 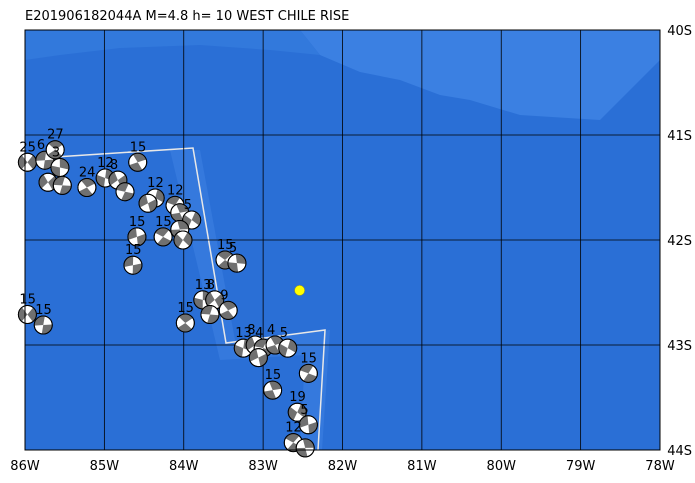 I want to click on depth-label: 3, so click(x=56, y=153).